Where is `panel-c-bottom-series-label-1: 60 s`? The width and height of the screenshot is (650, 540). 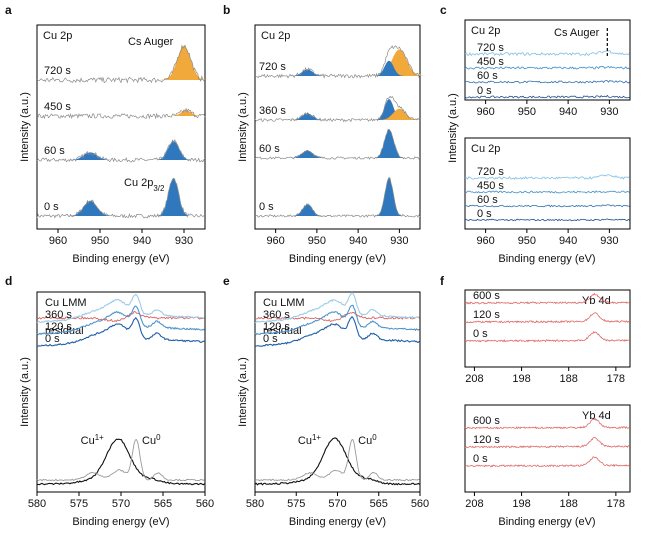 panel-c-bottom-series-label-1: 60 s is located at coordinates (487, 200).